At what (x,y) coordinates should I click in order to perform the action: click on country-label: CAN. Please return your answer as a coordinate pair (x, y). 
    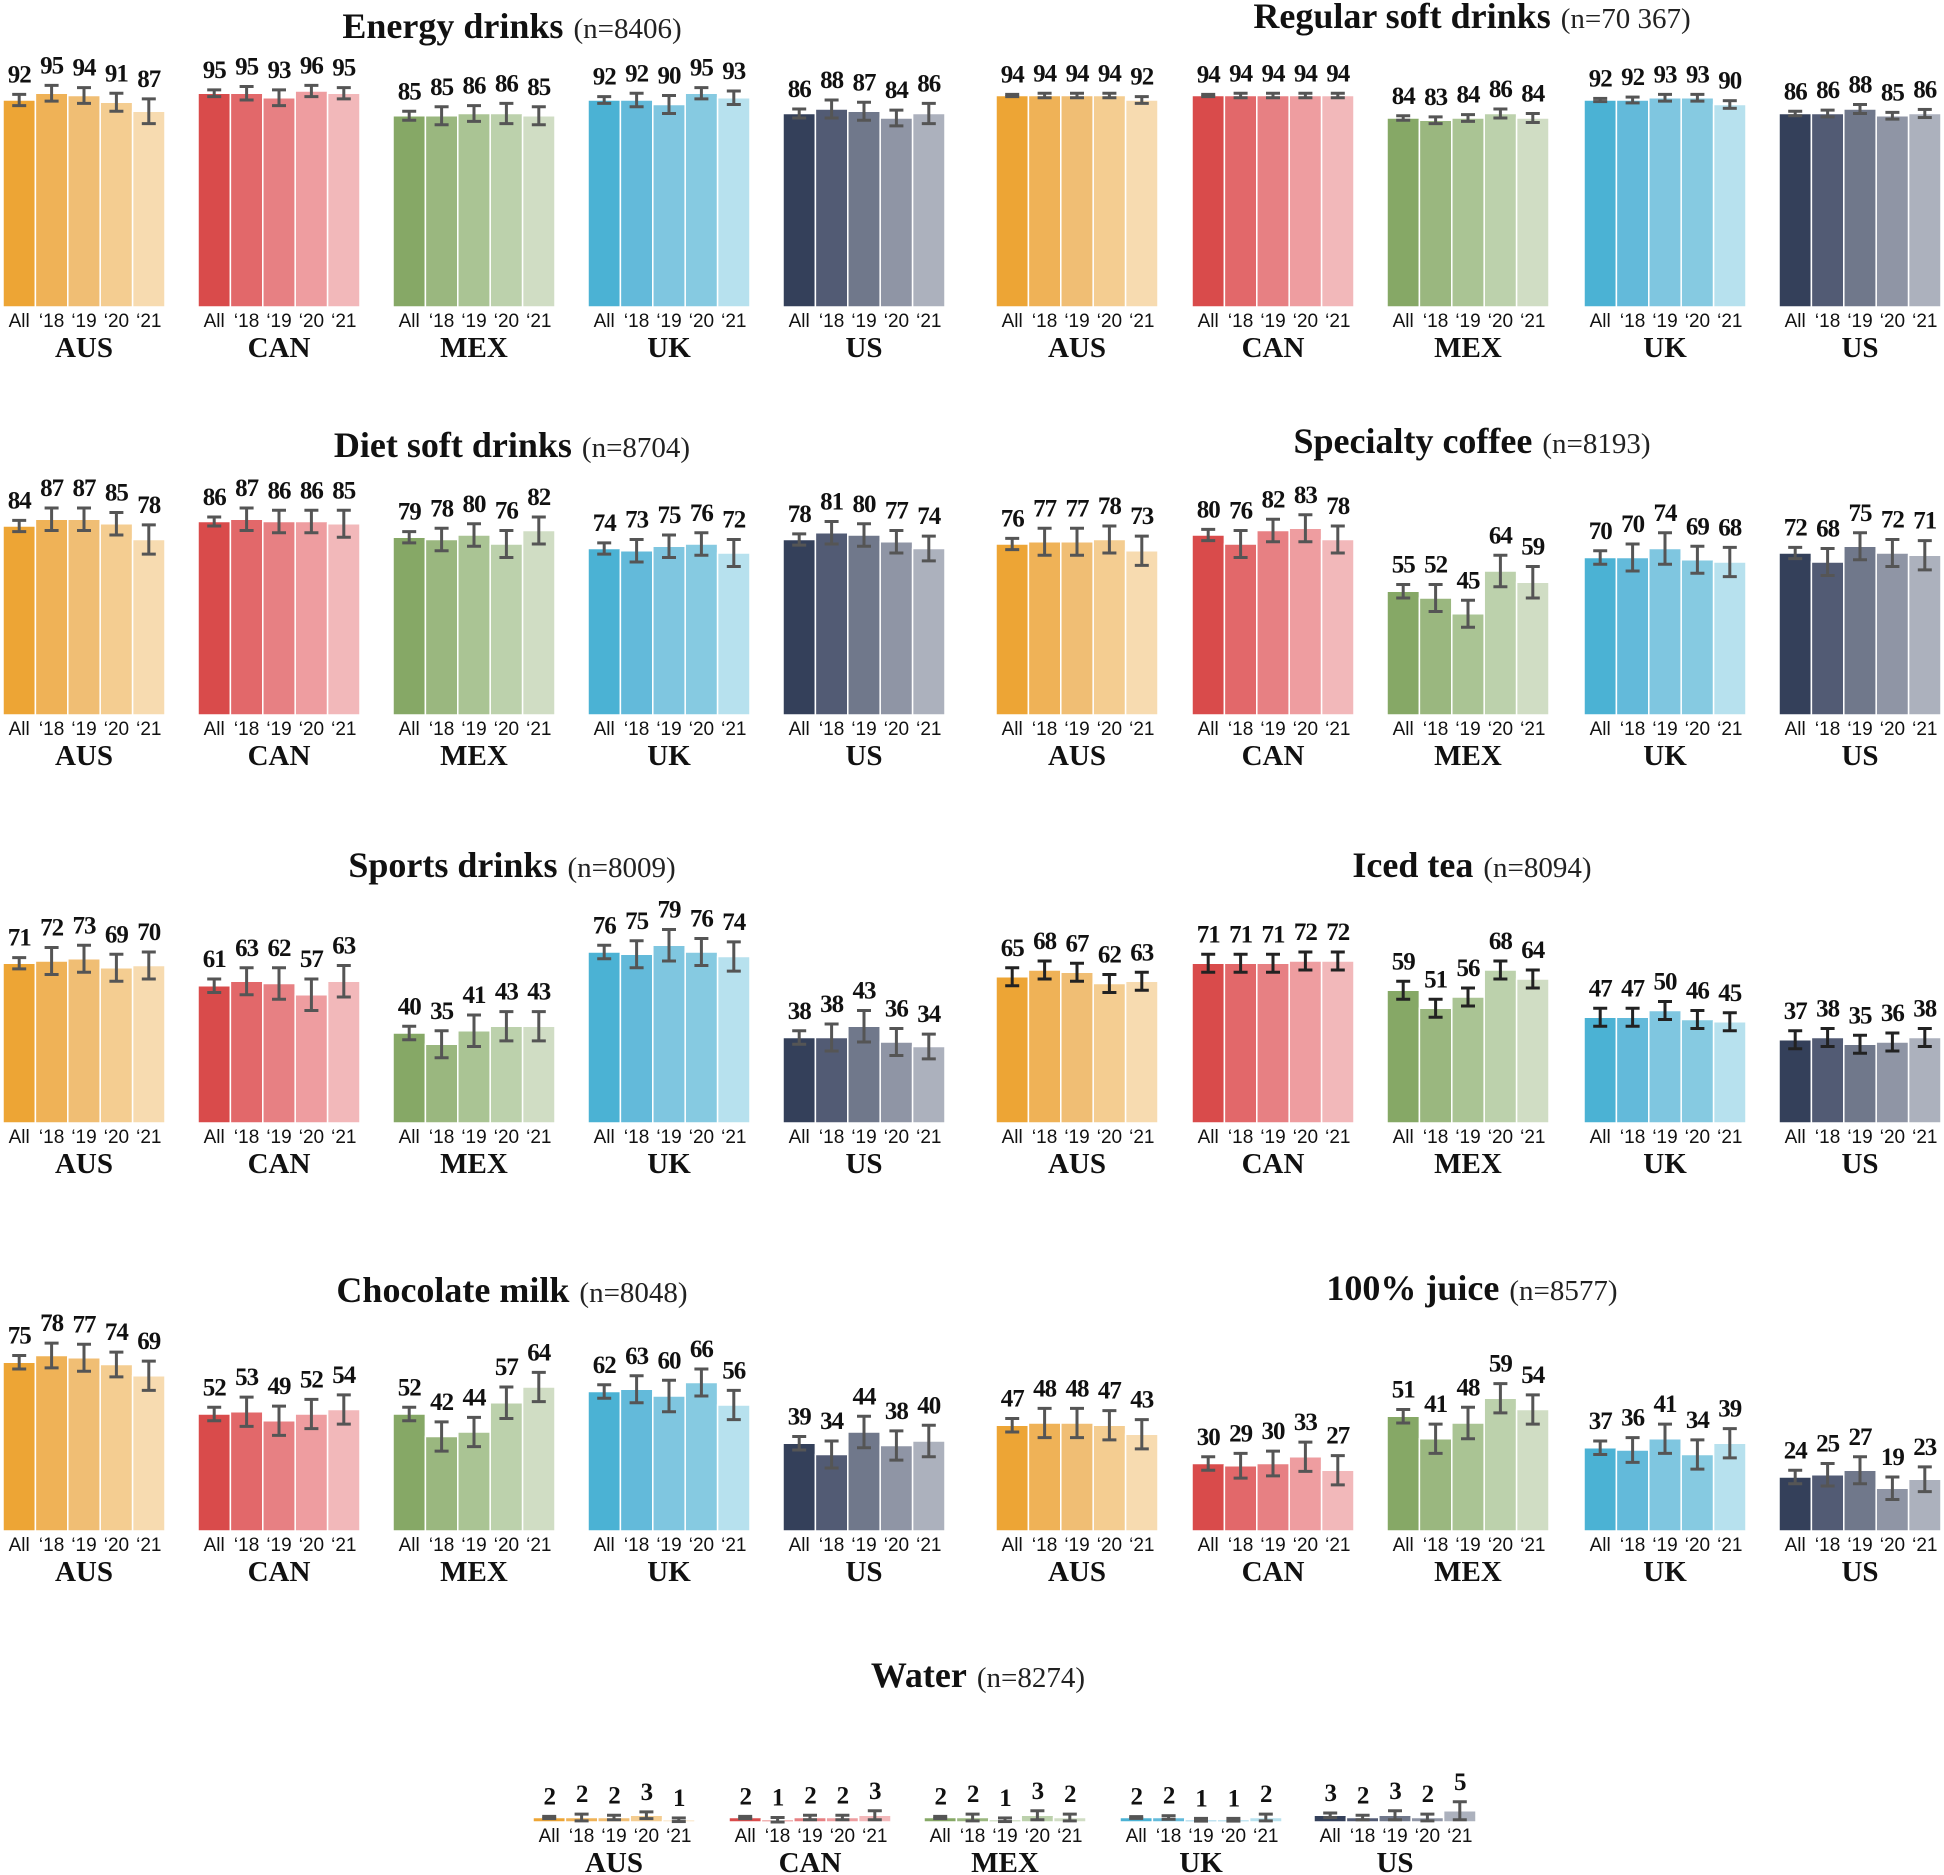
    Looking at the image, I should click on (279, 1572).